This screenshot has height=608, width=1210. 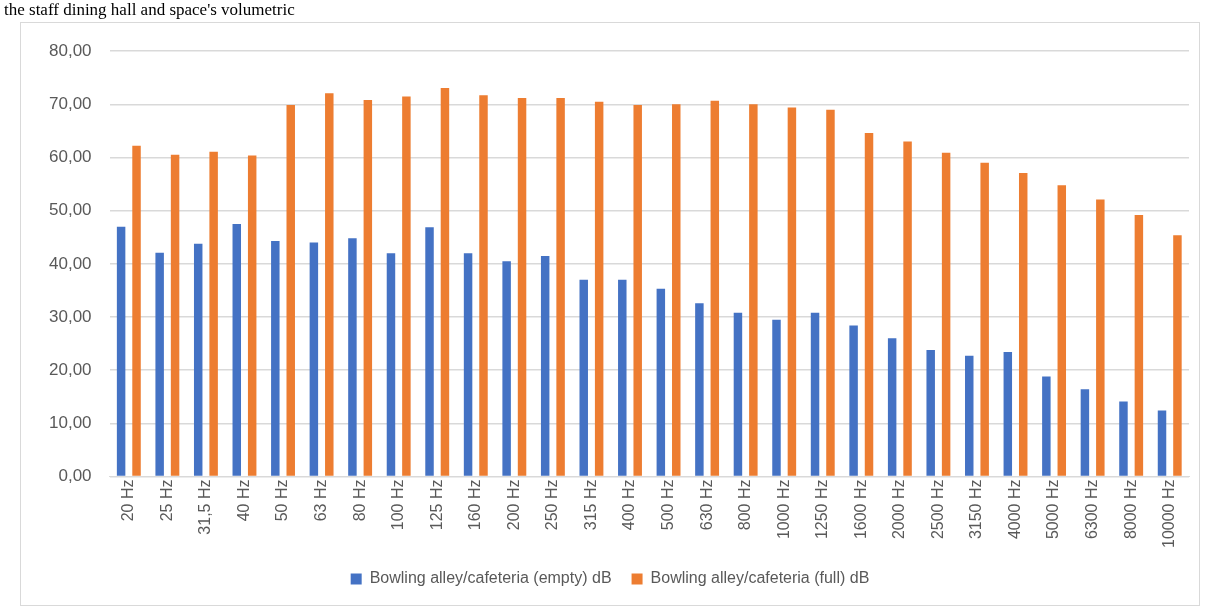 I want to click on y-tick-label: 30,00, so click(x=70, y=316).